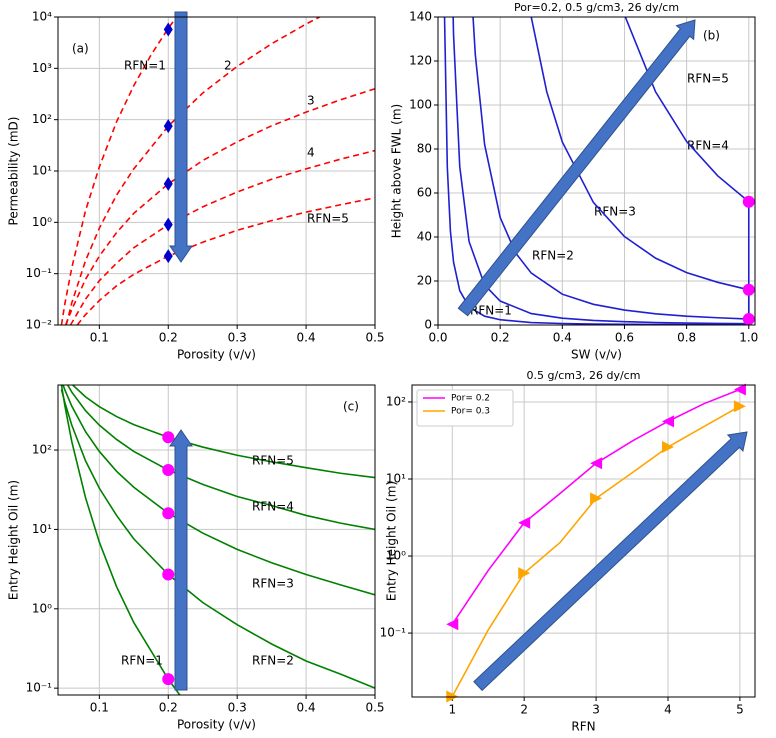 Image resolution: width=776 pixels, height=738 pixels. What do you see at coordinates (420, 105) in the screenshot?
I see `y-tick-label: 100` at bounding box center [420, 105].